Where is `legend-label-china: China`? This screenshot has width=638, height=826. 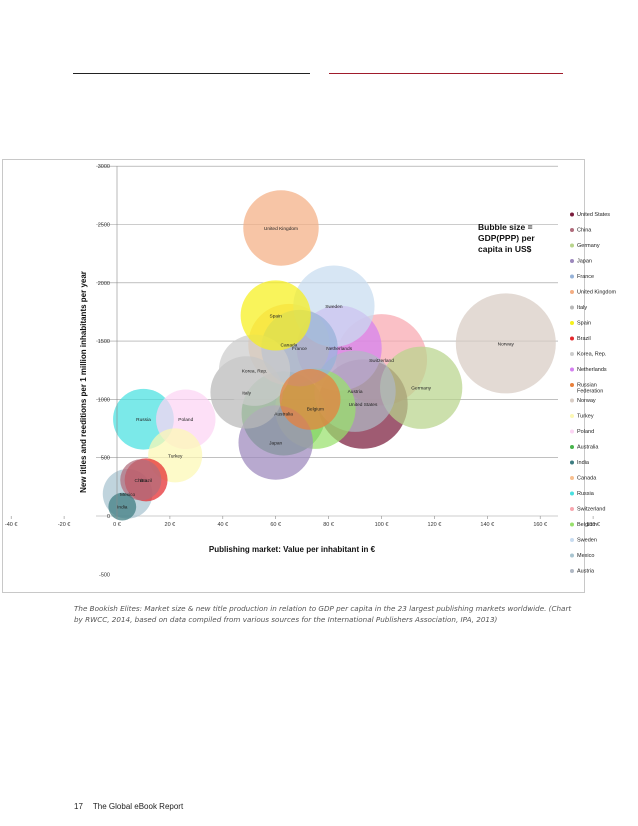
legend-label-china: China is located at coordinates (584, 231).